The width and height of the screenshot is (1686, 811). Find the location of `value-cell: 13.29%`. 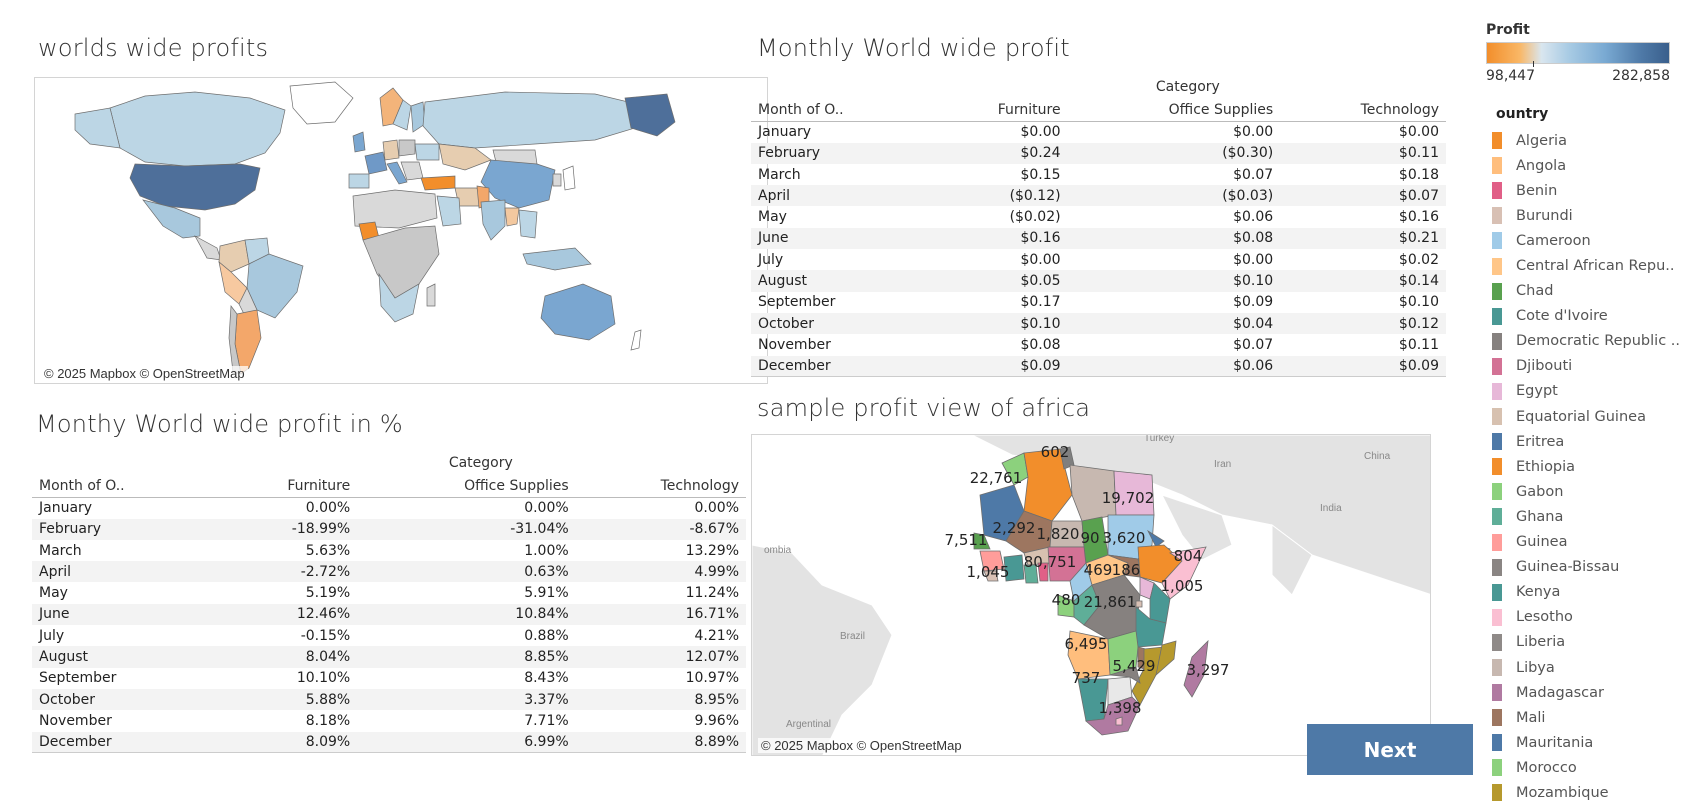

value-cell: 13.29% is located at coordinates (712, 550).